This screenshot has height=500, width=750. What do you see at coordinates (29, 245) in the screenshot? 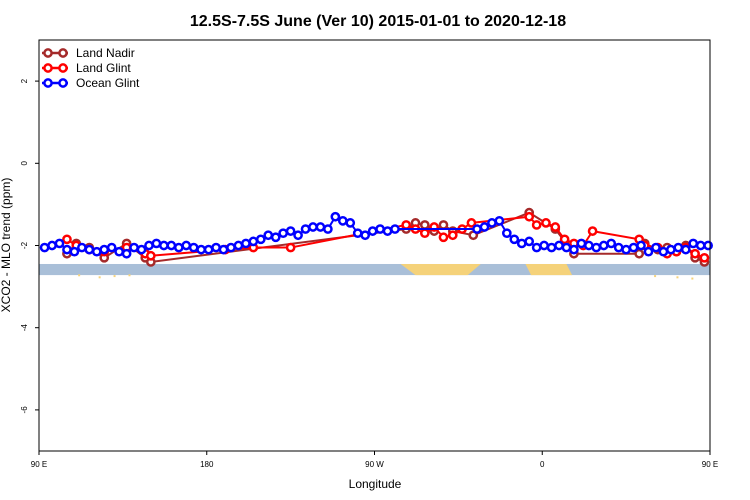
I see `y-axis: 2 0 -2 -4 -6` at bounding box center [29, 245].